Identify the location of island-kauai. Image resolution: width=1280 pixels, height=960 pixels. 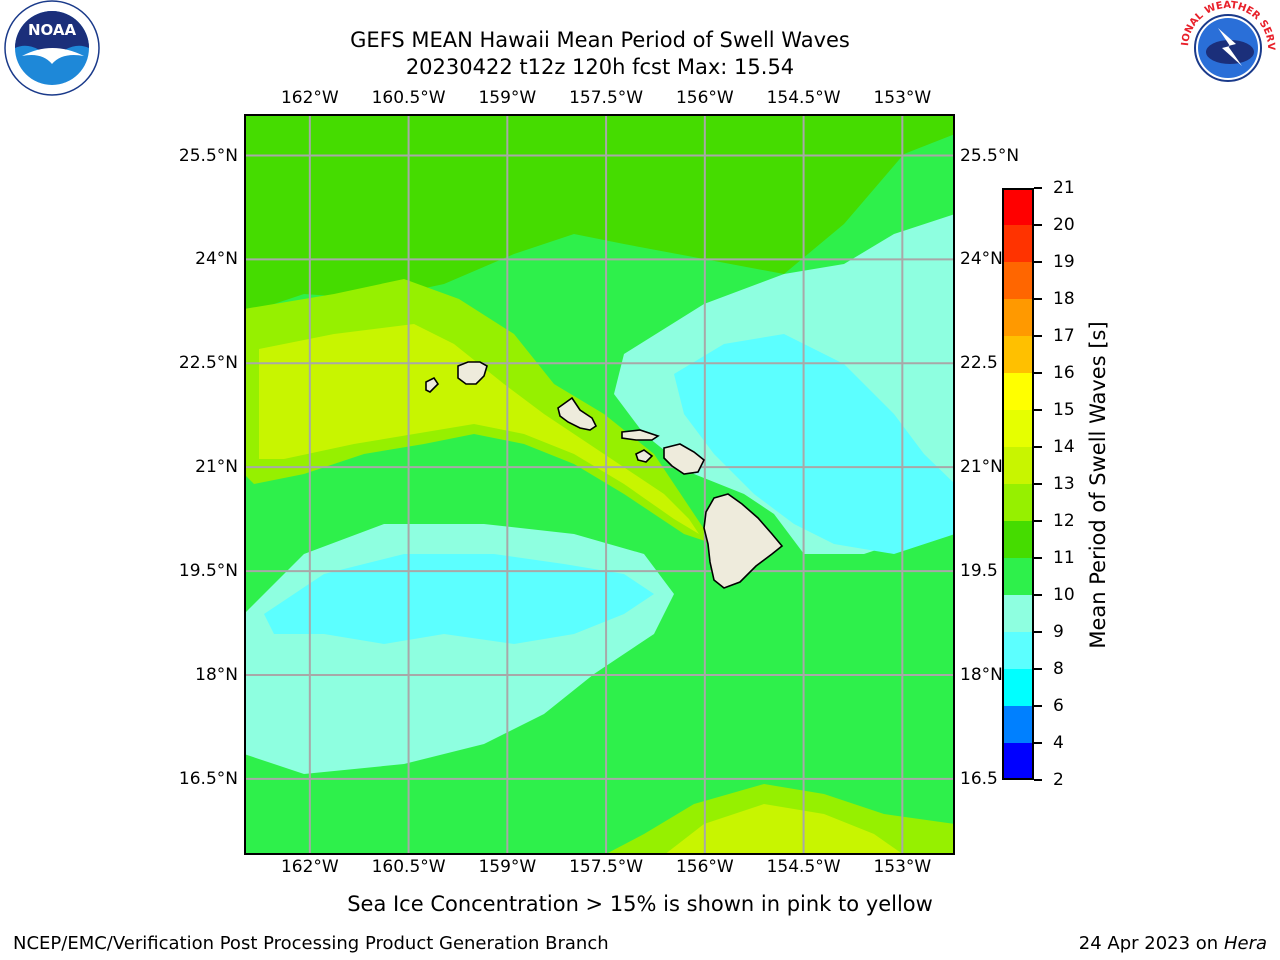
(472, 373).